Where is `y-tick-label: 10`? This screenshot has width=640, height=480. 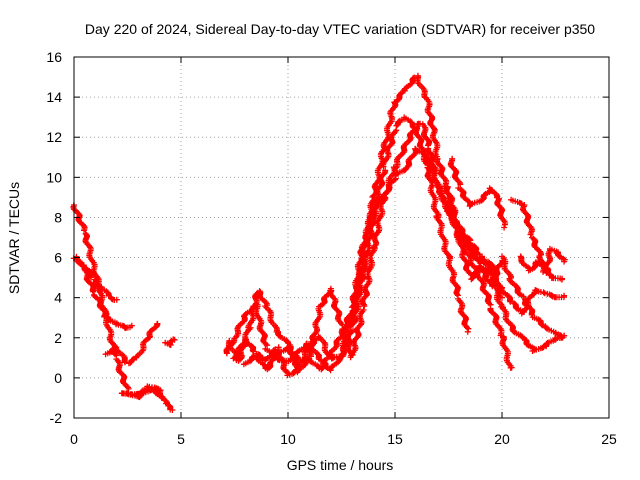 y-tick-label: 10 is located at coordinates (54, 177).